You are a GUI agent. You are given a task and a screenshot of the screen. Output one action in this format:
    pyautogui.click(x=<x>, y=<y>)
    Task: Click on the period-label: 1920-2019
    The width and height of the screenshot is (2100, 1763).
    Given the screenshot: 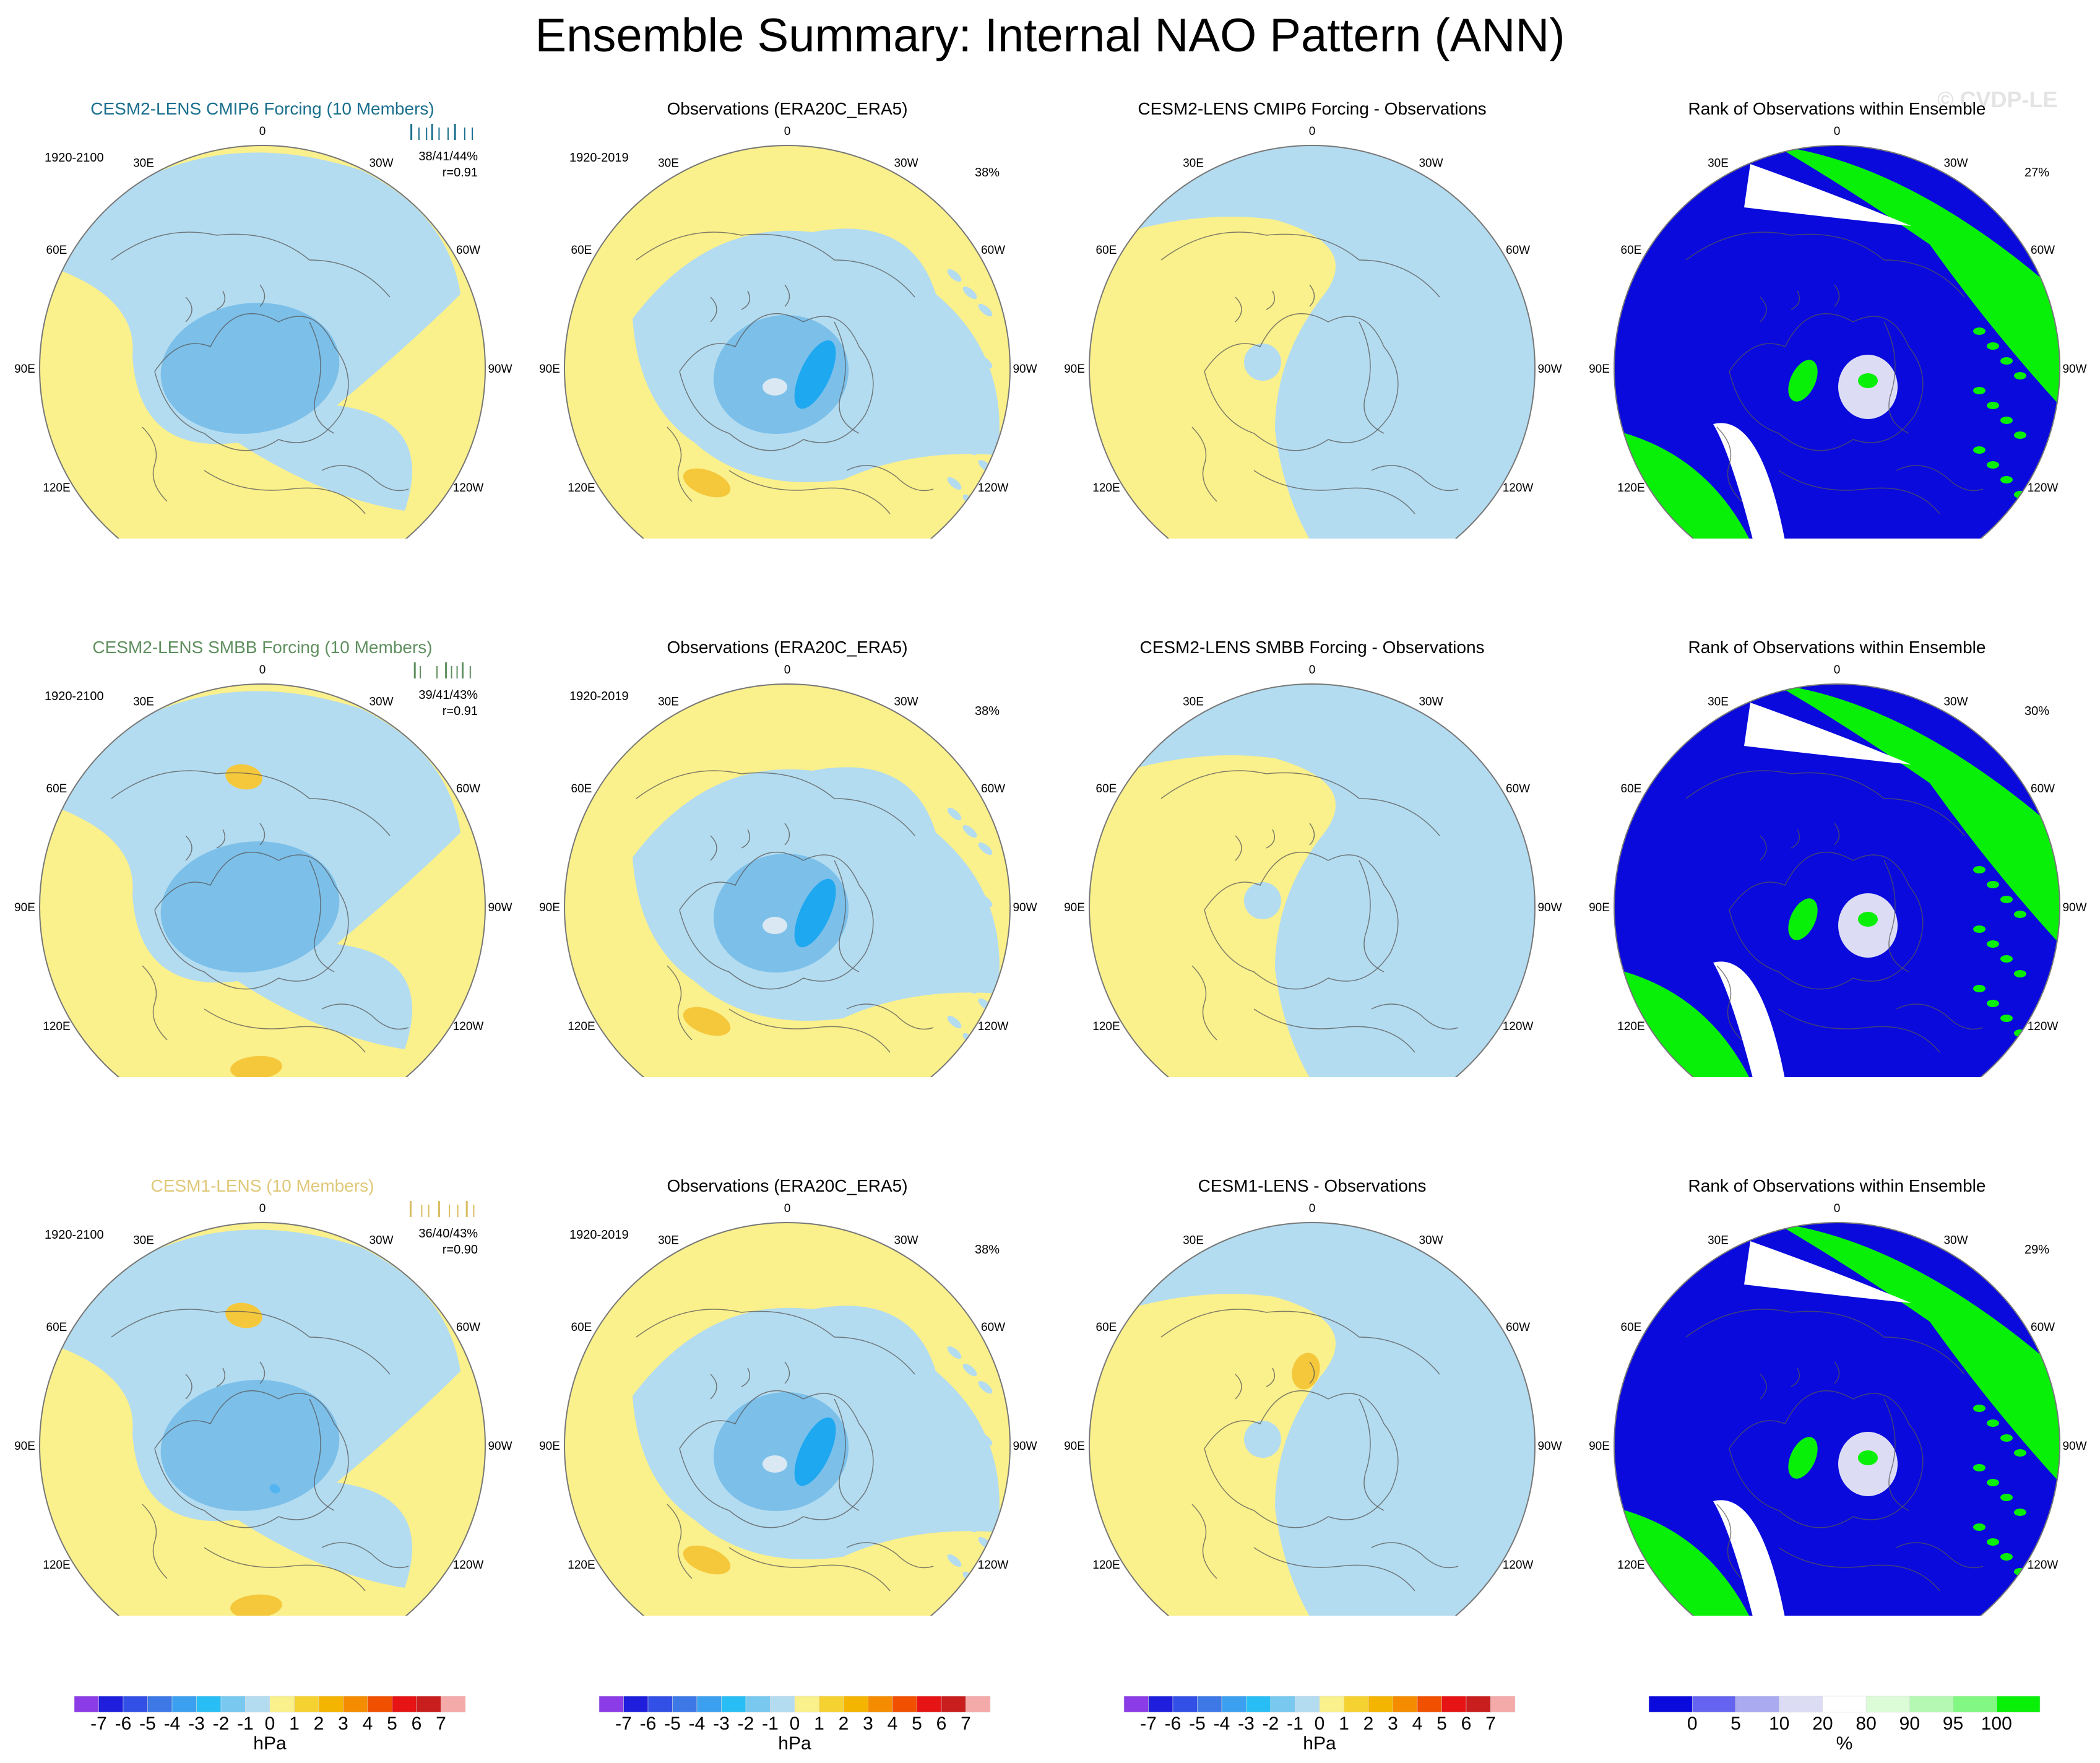 What is the action you would take?
    pyautogui.click(x=599, y=1235)
    